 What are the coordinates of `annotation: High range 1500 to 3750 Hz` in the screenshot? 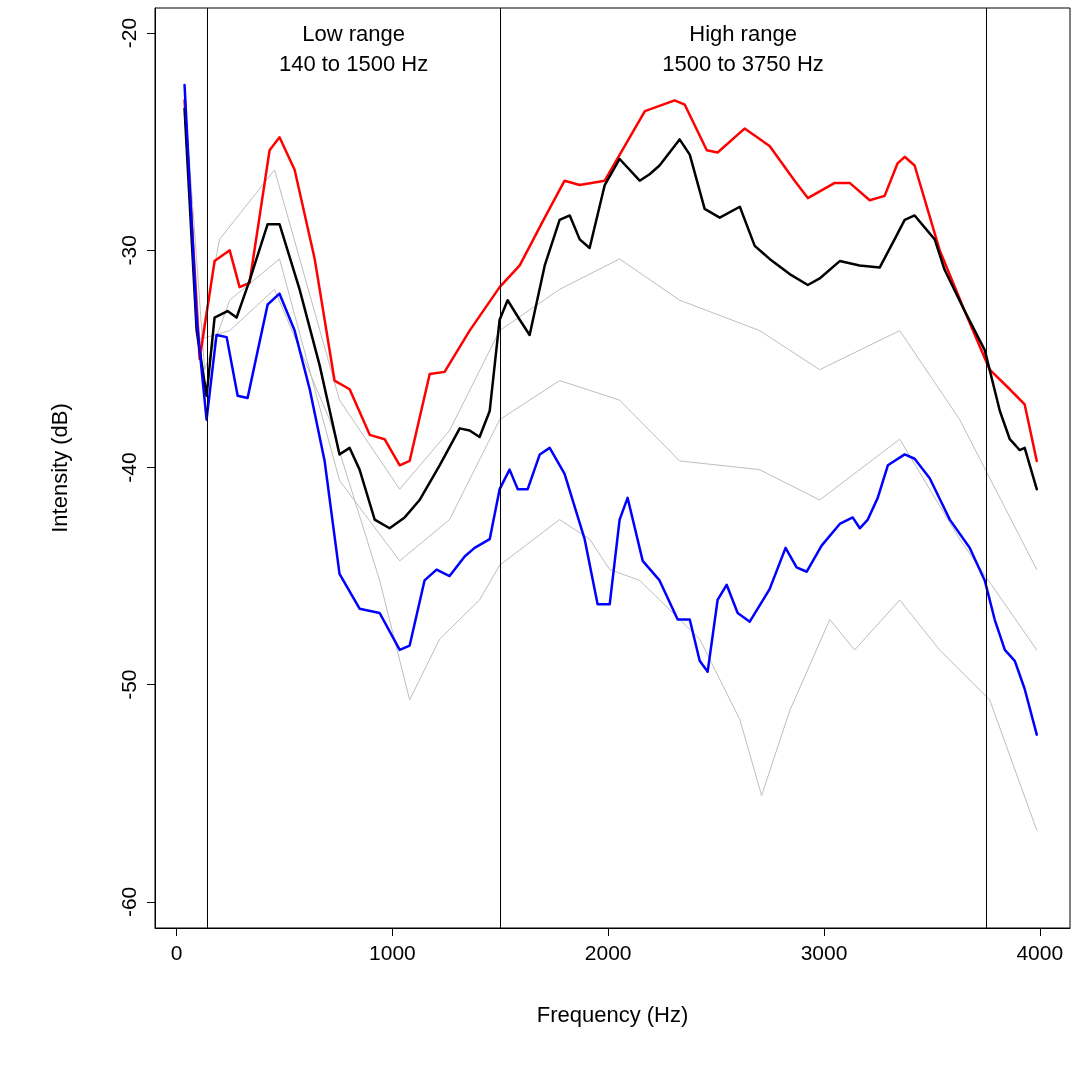 It's located at (743, 48).